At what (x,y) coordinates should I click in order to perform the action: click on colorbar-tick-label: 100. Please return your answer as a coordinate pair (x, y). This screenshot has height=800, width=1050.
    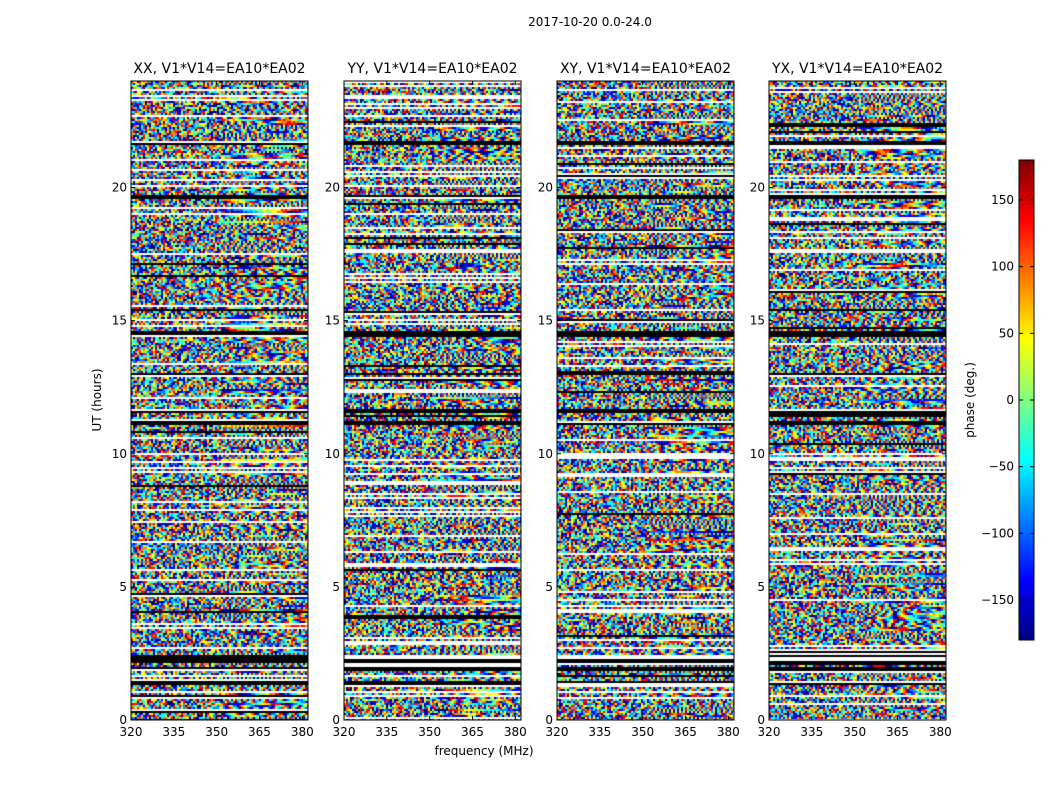
    Looking at the image, I should click on (1002, 267).